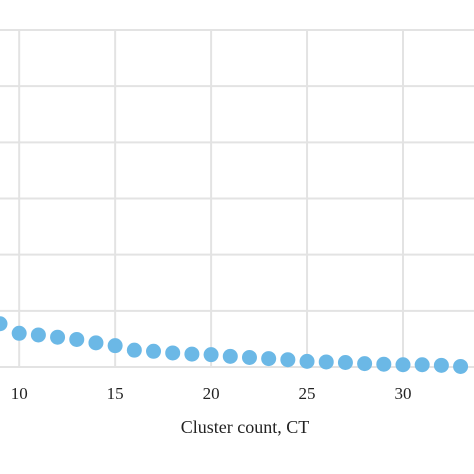  Describe the element at coordinates (307, 393) in the screenshot. I see `x-tick-label: 25` at that location.